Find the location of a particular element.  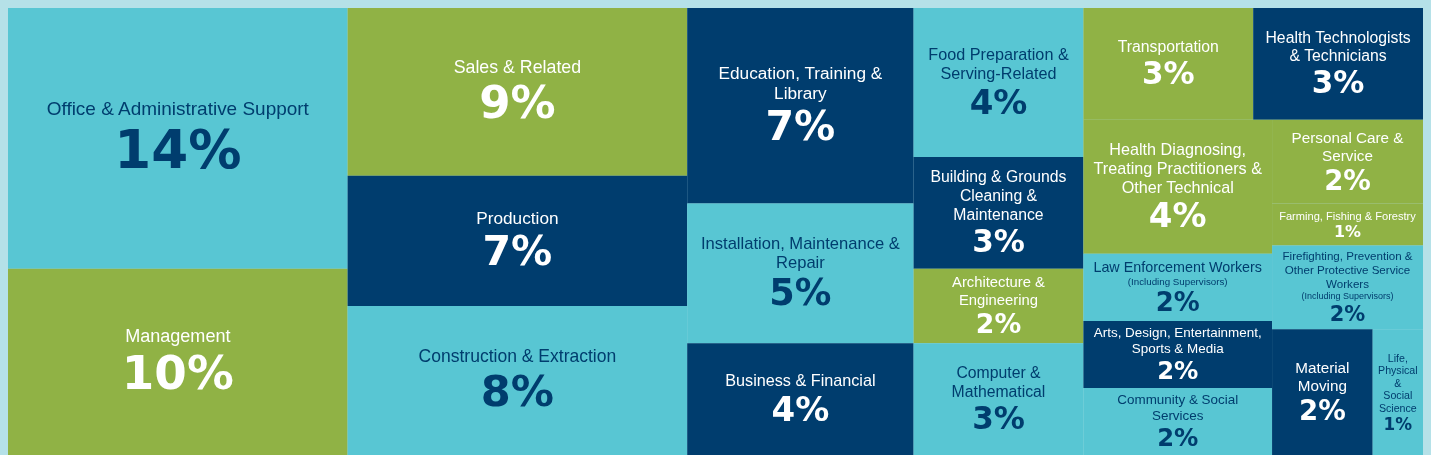

category-label: Construction & Extraction is located at coordinates (517, 356).